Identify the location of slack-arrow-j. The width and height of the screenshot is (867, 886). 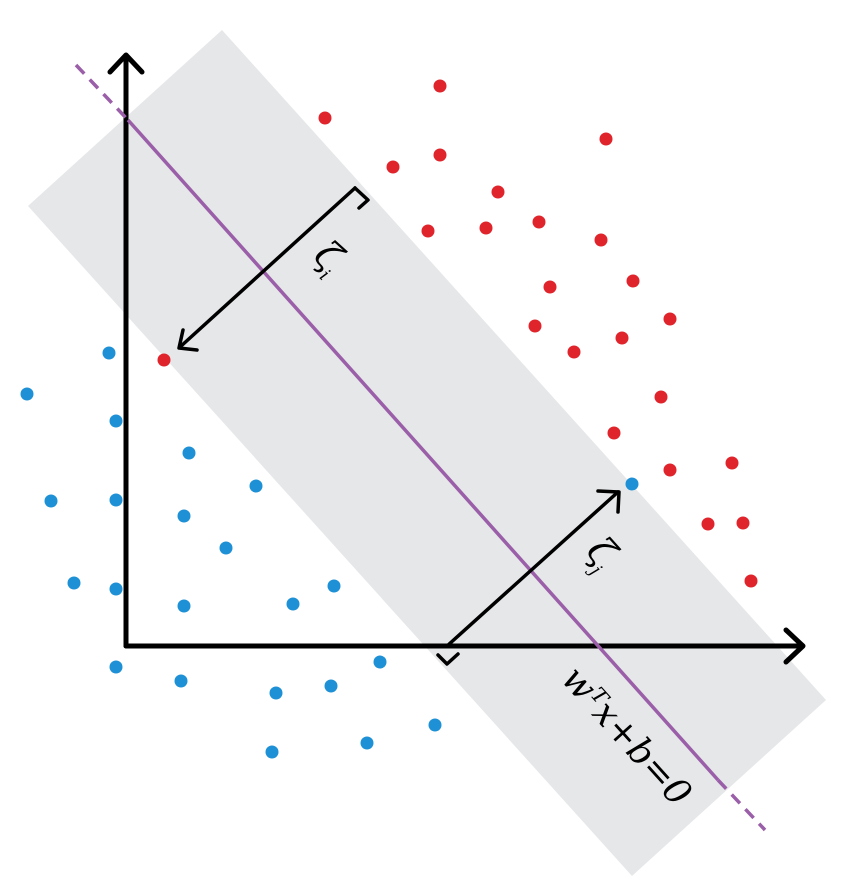
(528, 577).